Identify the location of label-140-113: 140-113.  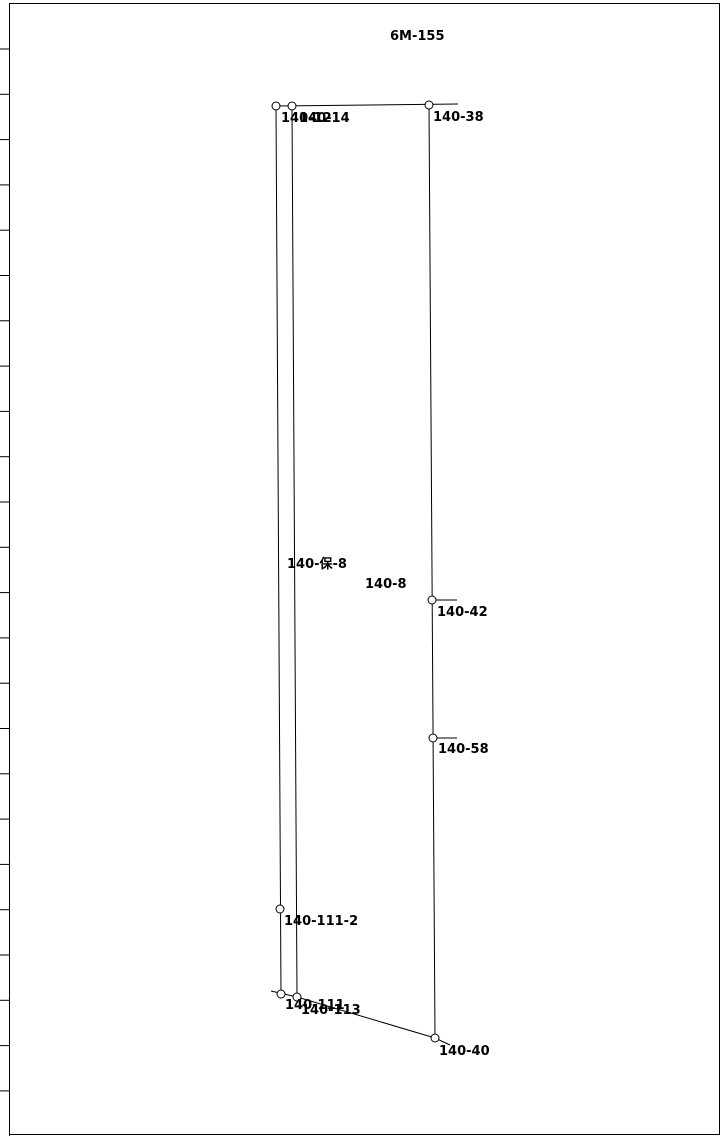
(331, 1010).